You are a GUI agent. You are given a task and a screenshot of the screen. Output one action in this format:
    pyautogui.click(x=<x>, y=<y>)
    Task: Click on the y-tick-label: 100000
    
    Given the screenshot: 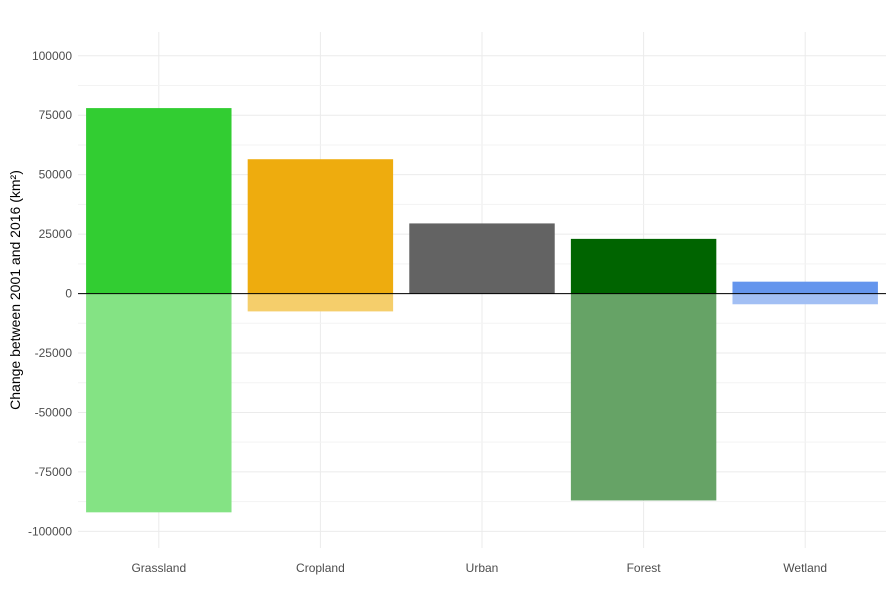 What is the action you would take?
    pyautogui.click(x=52, y=56)
    